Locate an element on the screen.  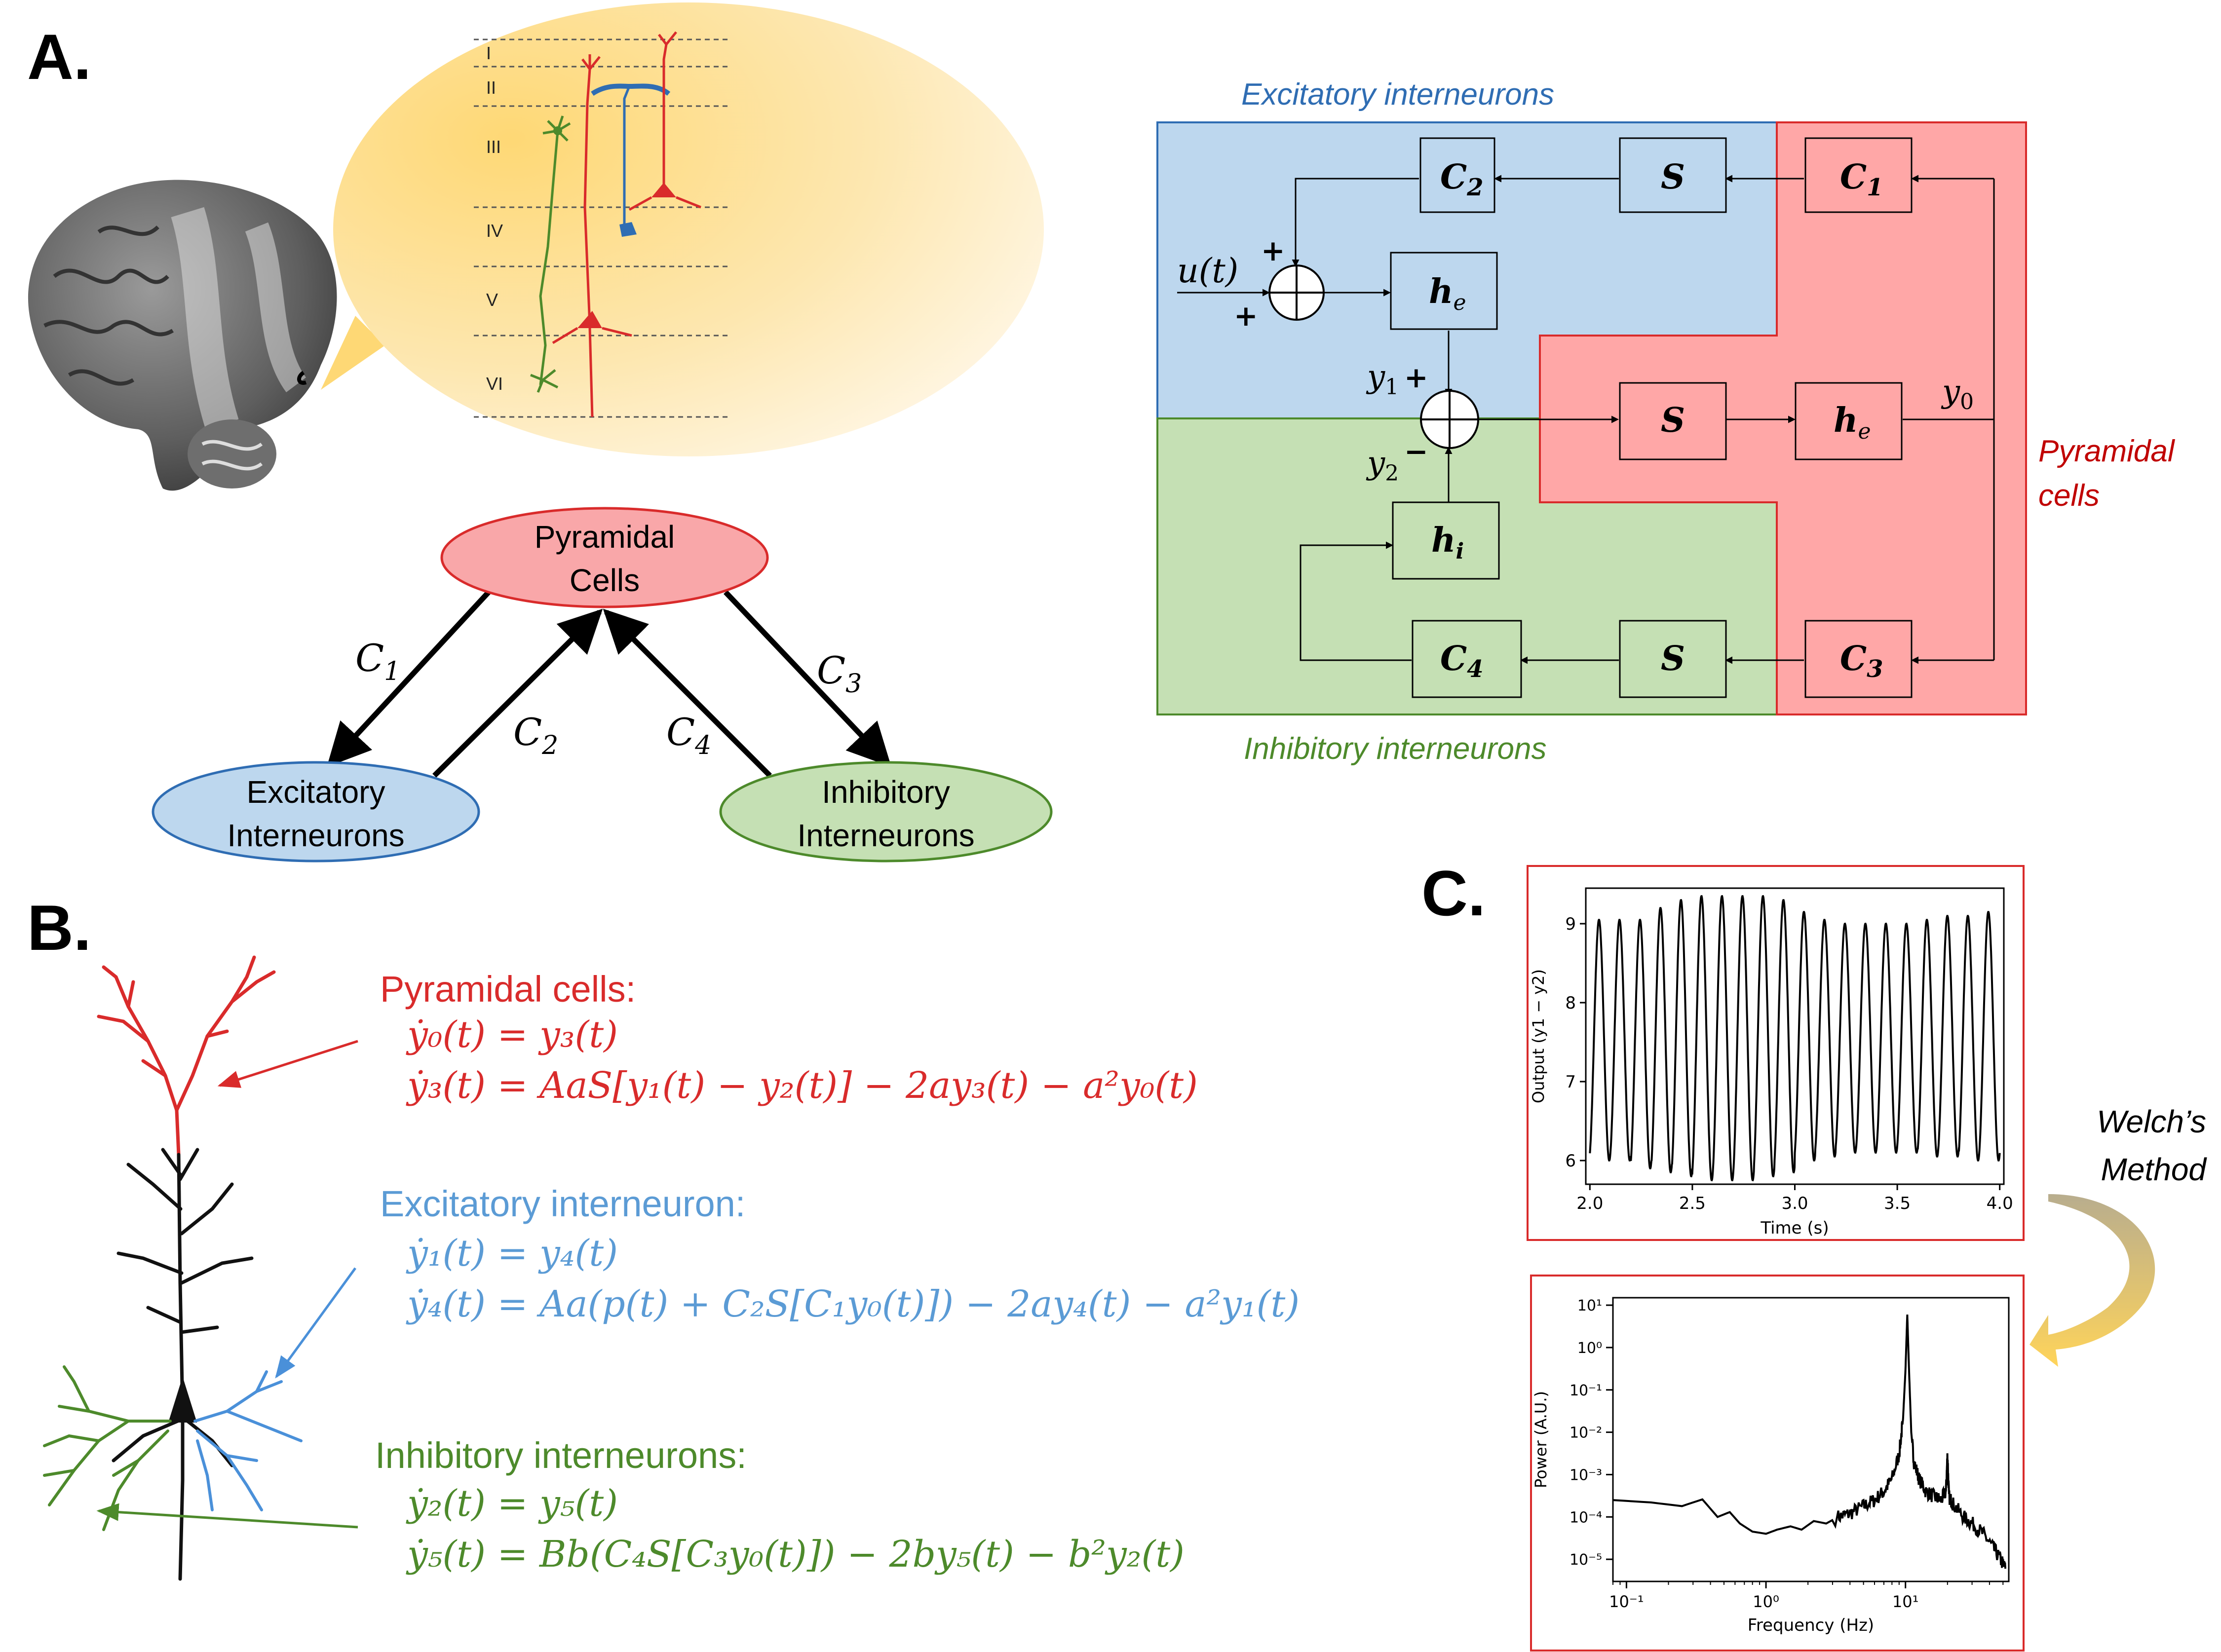
pyramidal-title: cells is located at coordinates (2069, 496).